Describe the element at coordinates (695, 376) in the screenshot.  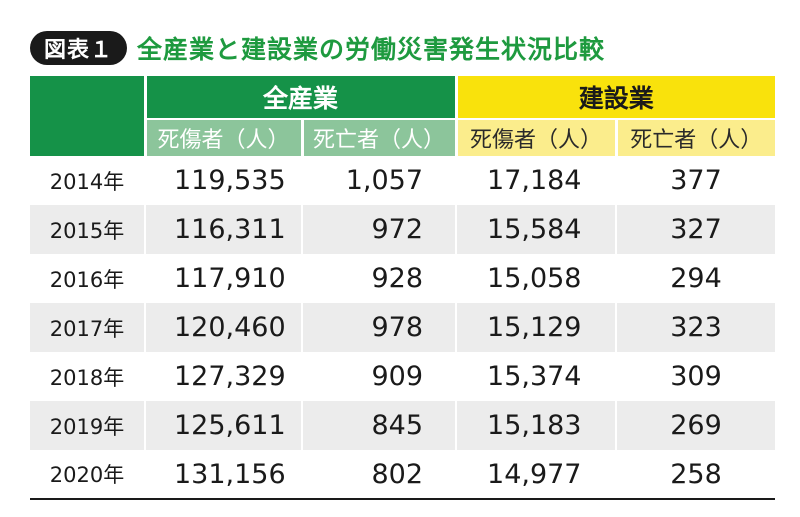
I see `cell-con-deaths: 309` at that location.